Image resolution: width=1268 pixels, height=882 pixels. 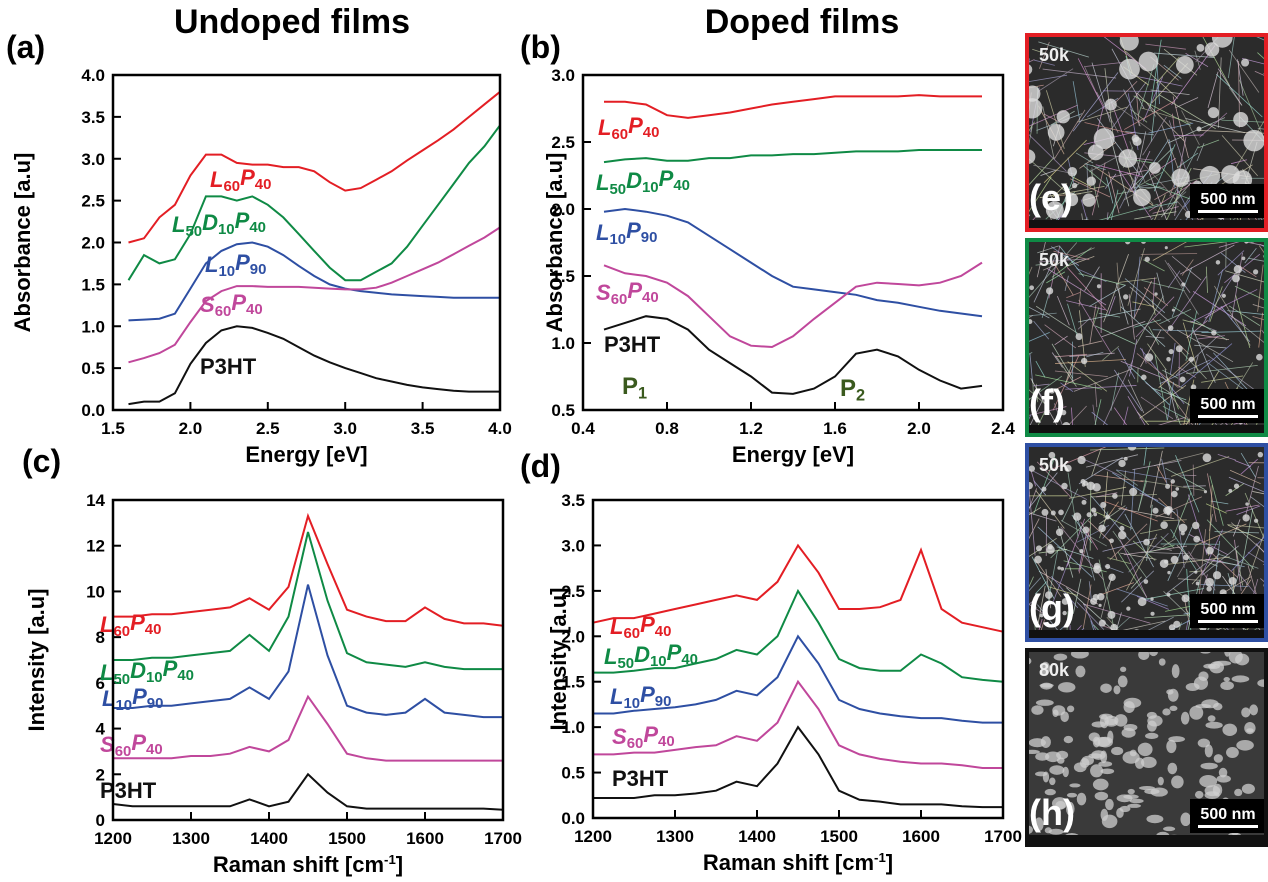 I want to click on x-tick-label: 1200, so click(x=113, y=838).